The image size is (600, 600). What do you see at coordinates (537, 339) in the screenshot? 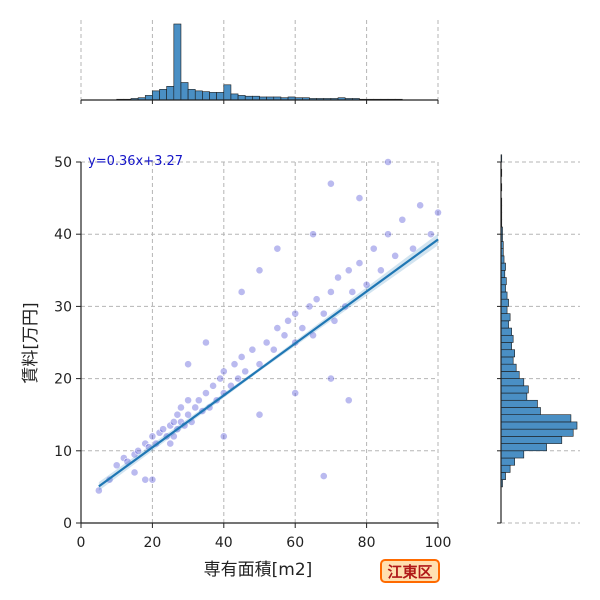
I see `y-marginal-histogram` at bounding box center [537, 339].